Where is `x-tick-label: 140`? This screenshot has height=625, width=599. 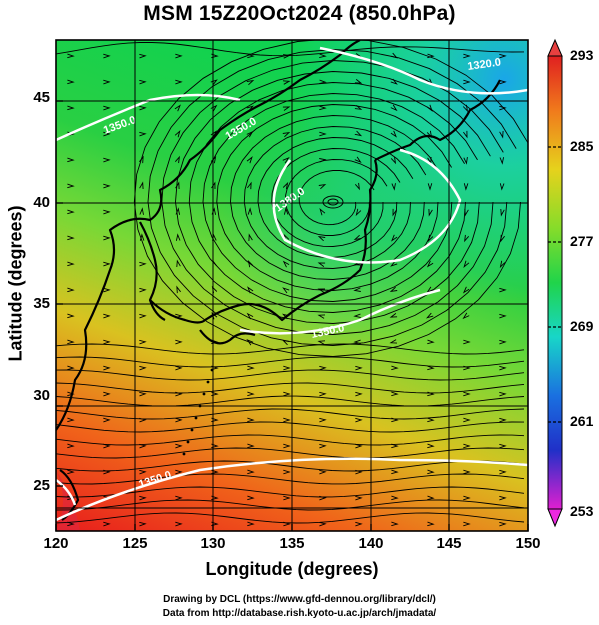 x-tick-label: 140 is located at coordinates (371, 543).